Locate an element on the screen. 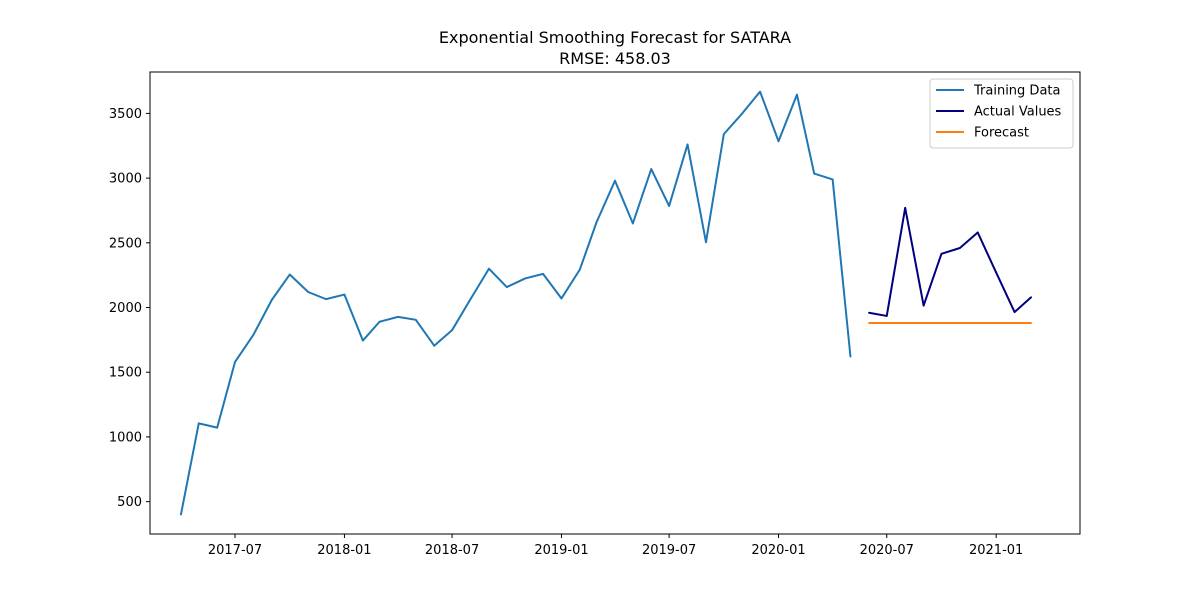 The image size is (1200, 600). legend: Training Data Actual Values Forecast is located at coordinates (1001, 113).